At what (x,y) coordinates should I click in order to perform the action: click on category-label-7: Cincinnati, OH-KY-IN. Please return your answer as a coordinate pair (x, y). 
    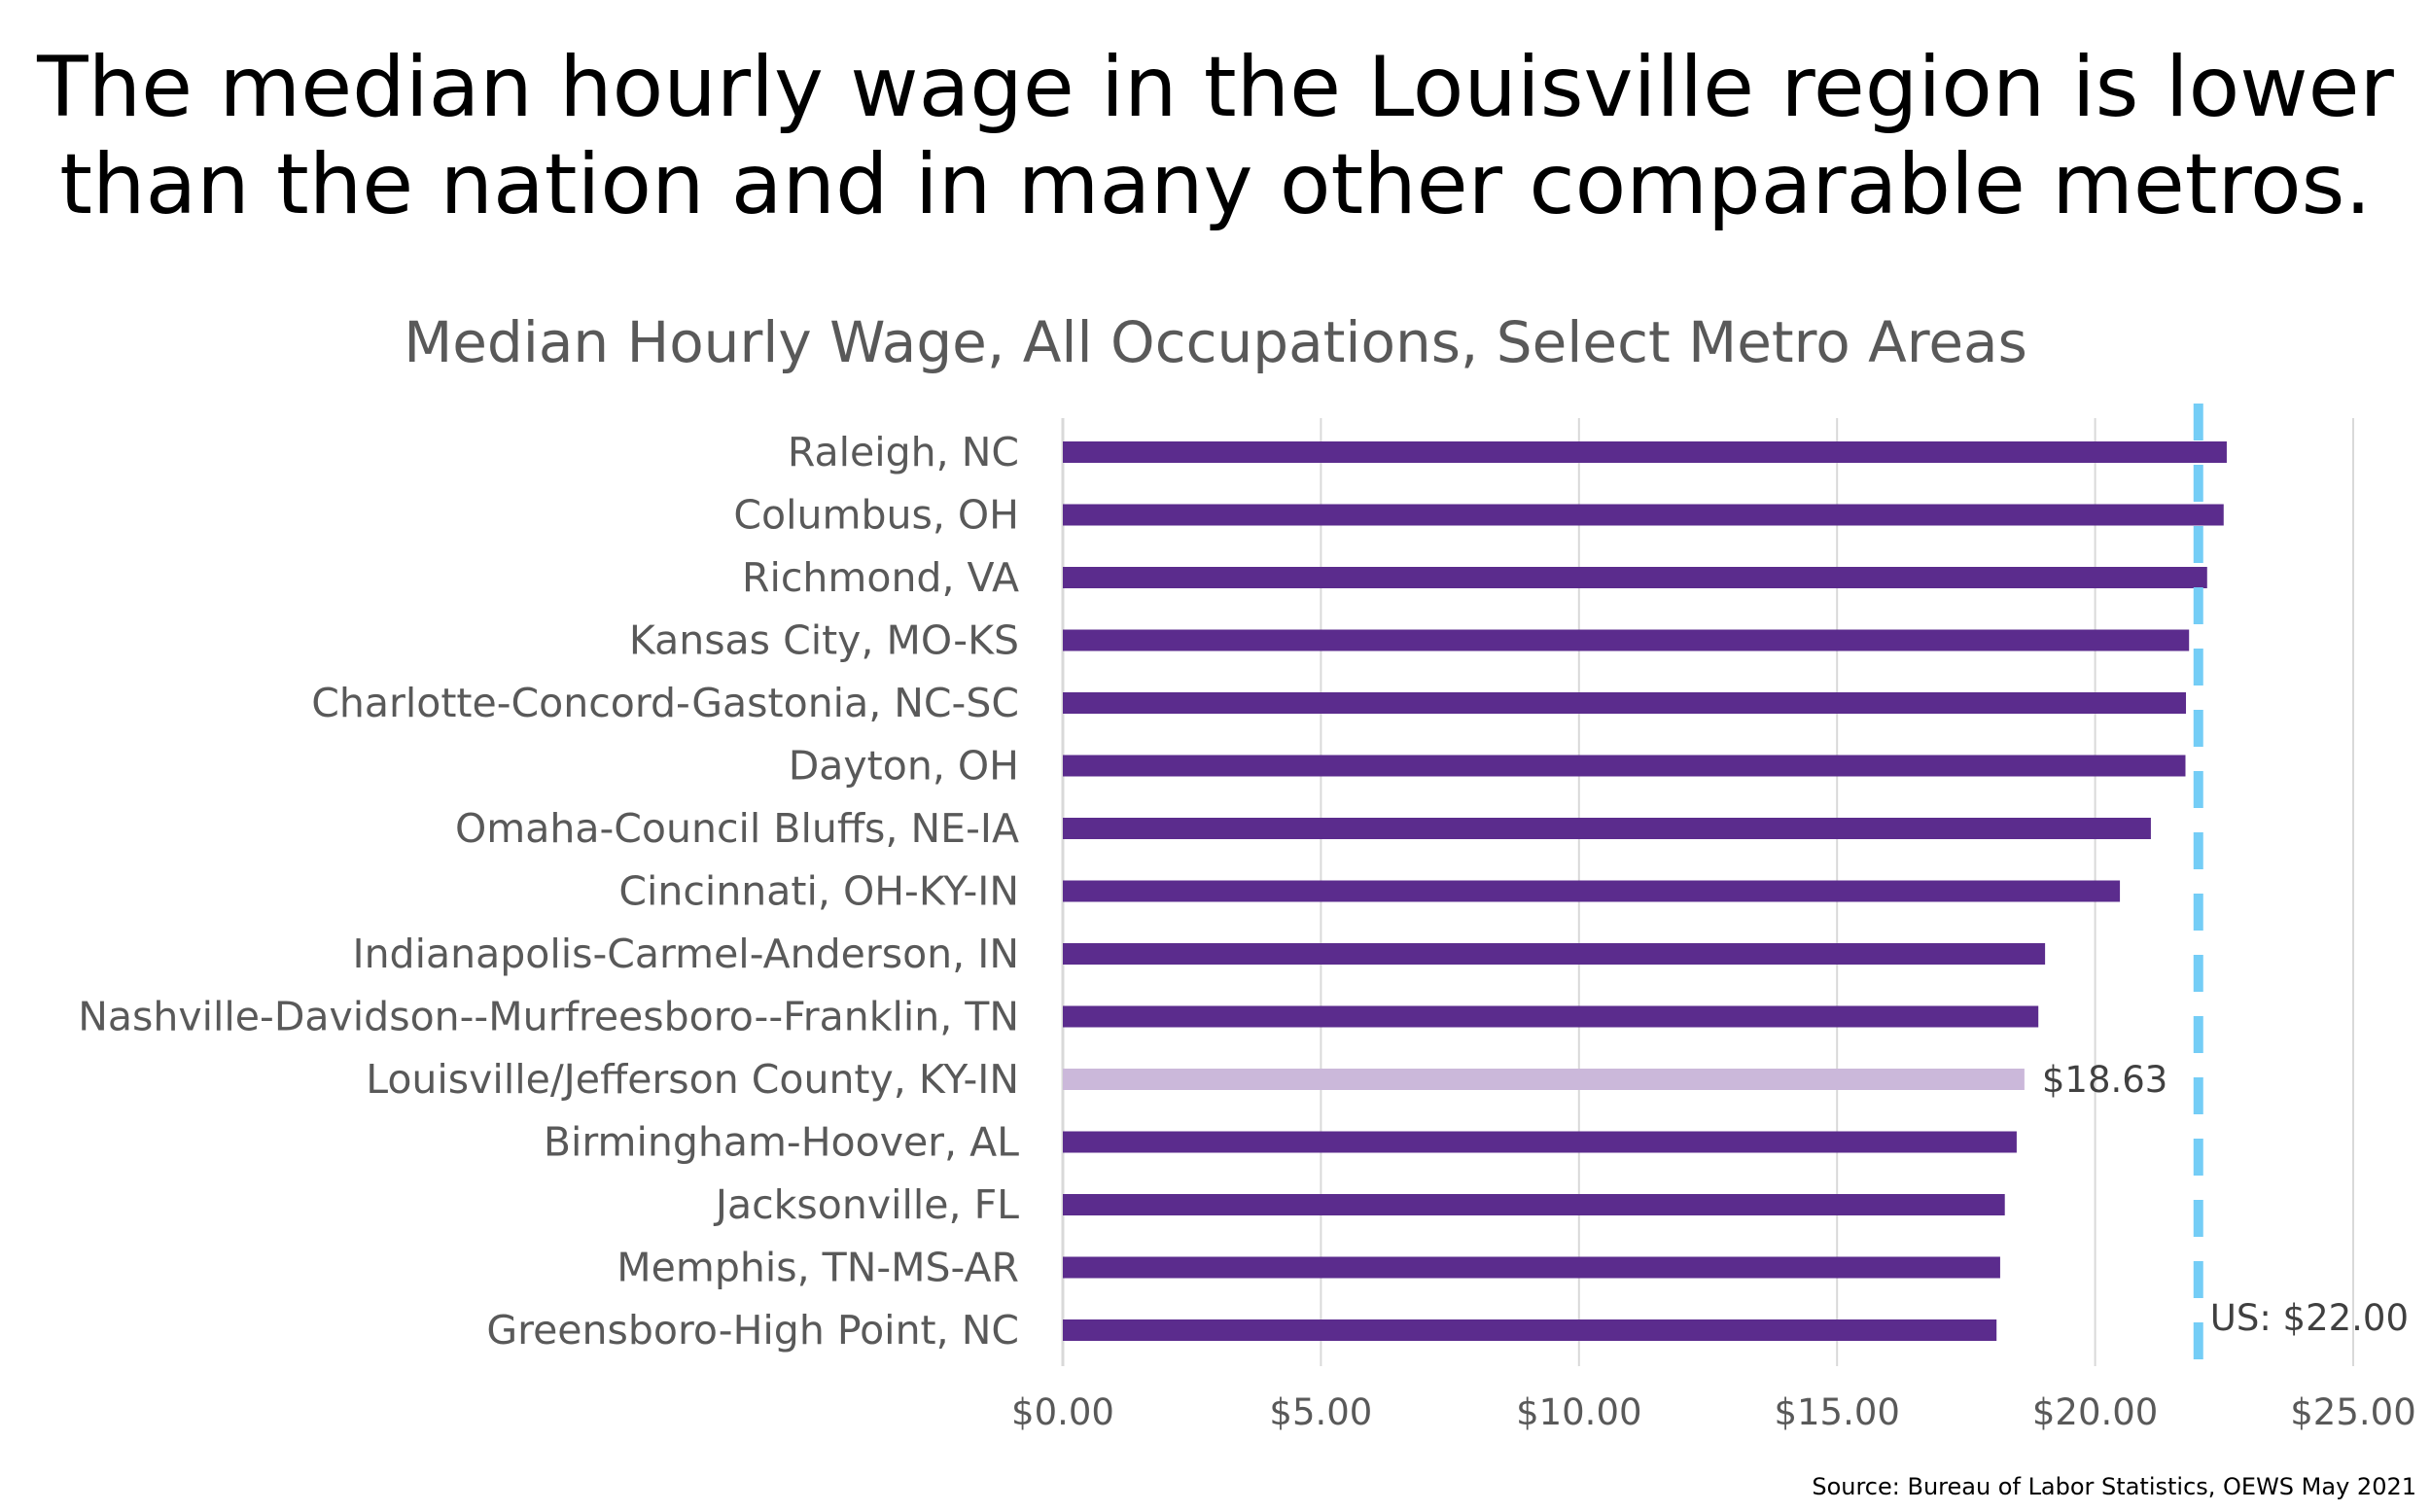
    Looking at the image, I should click on (818, 891).